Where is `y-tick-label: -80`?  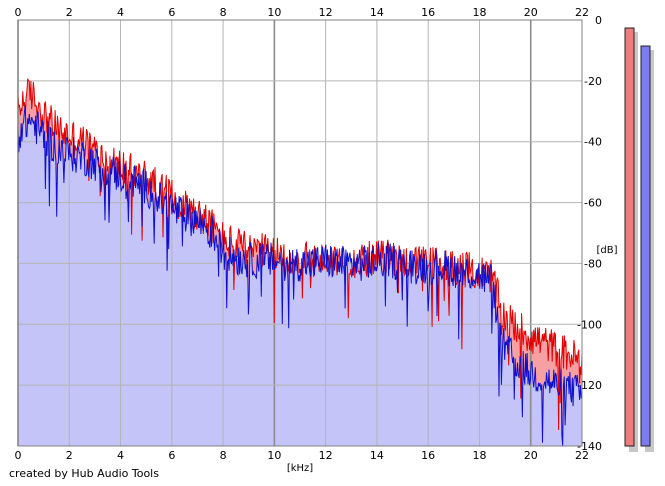 y-tick-label: -80 is located at coordinates (593, 263).